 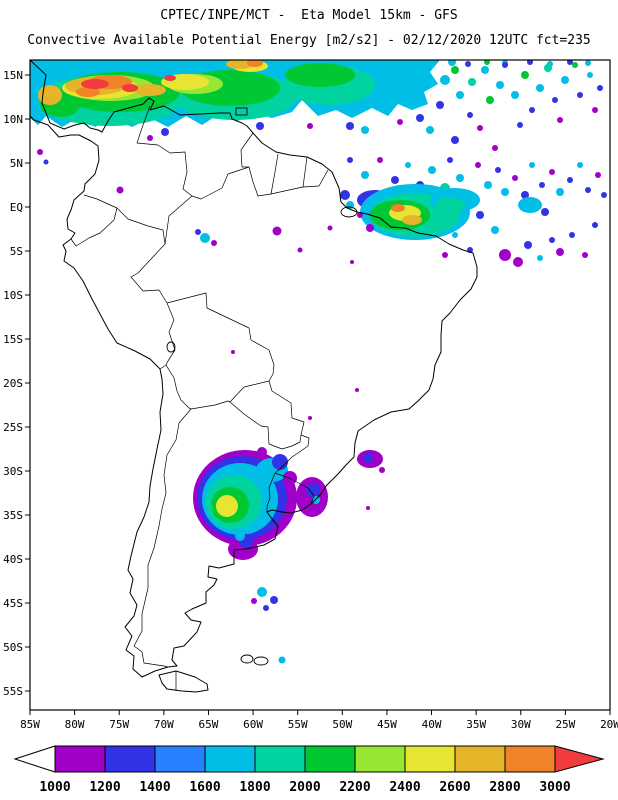 I want to click on lon-label: 20W, so click(x=609, y=724).